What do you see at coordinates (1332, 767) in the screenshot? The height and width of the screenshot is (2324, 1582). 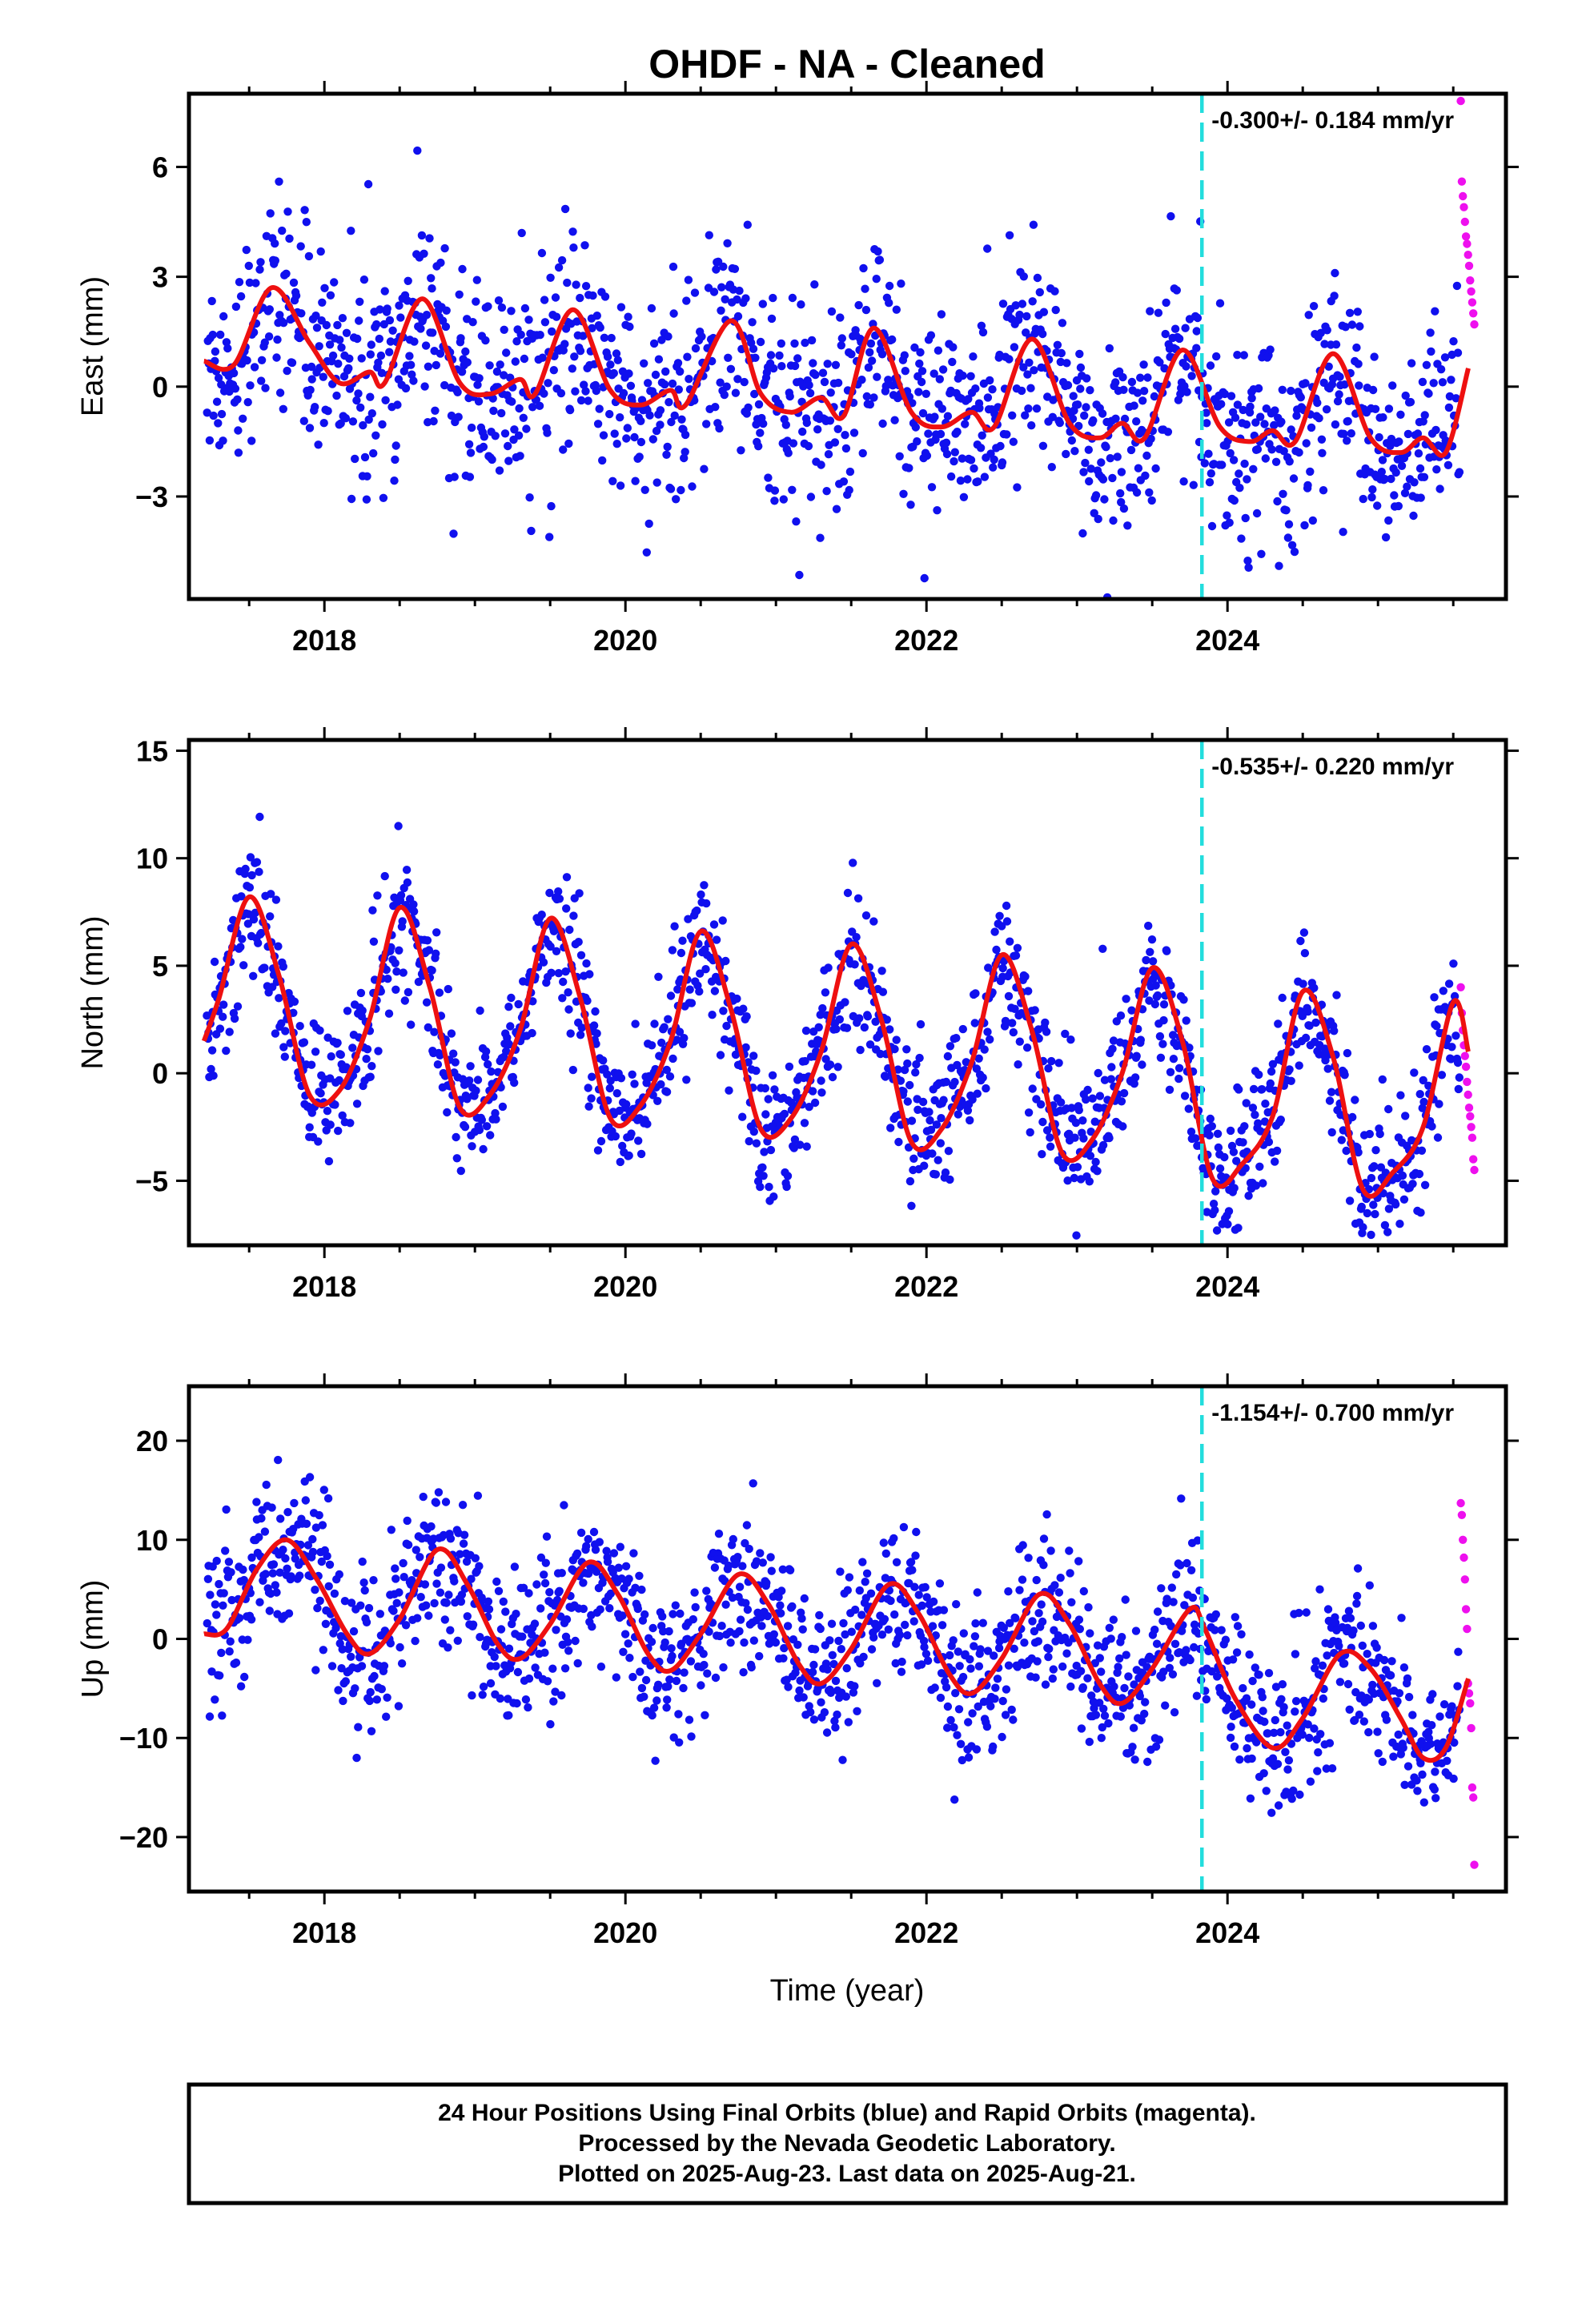 I see `north-rate-label: -0.535+/- 0.220 mm/yr` at bounding box center [1332, 767].